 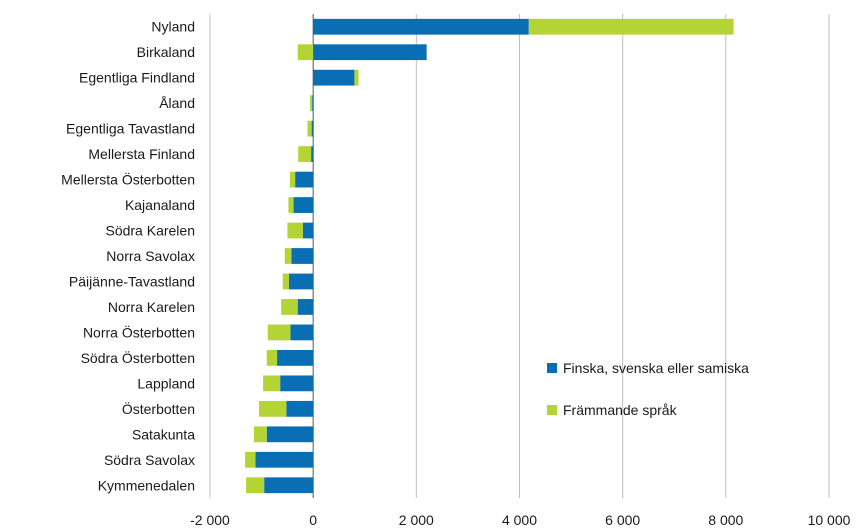 I want to click on category-label: Mellersta Österbotten, so click(x=128, y=179).